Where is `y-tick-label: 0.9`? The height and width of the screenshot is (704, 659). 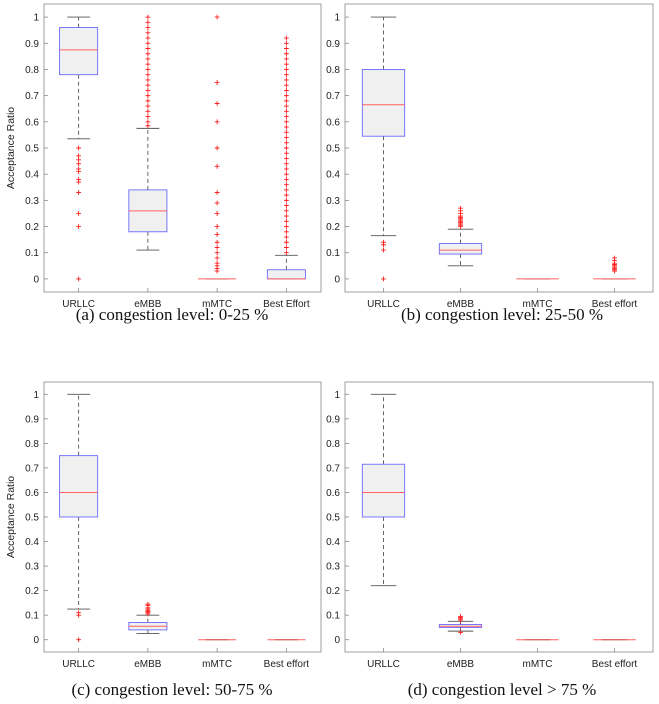 y-tick-label: 0.9 is located at coordinates (333, 44).